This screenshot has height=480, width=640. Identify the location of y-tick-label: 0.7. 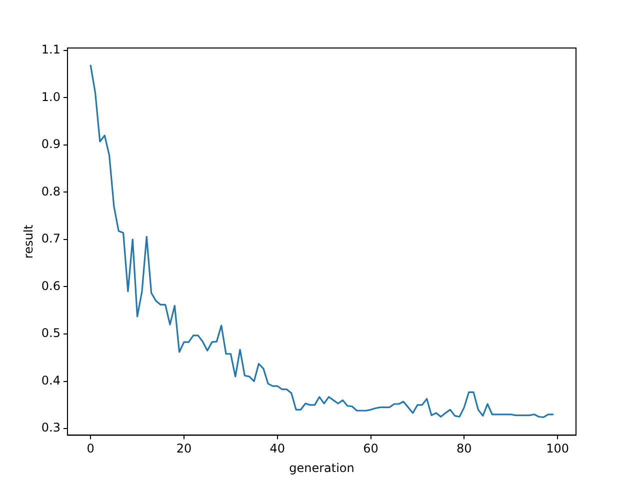
(50, 239).